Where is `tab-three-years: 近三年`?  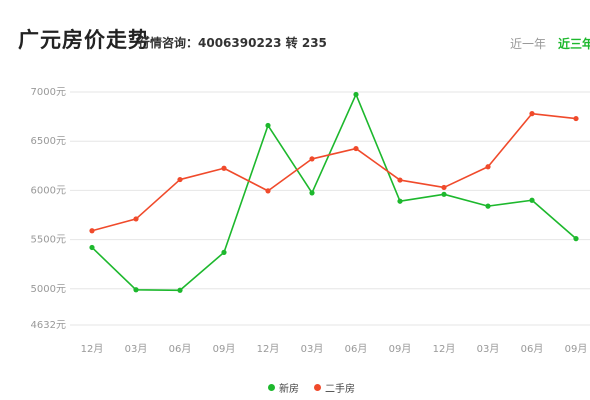
tab-three-years: 近三年 is located at coordinates (574, 44).